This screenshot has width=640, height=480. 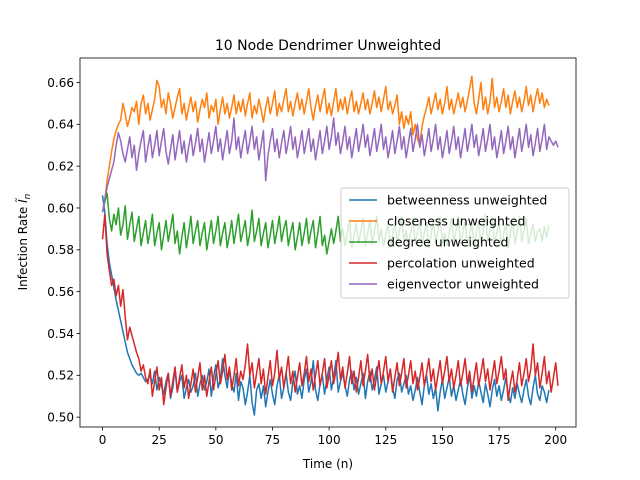 What do you see at coordinates (447, 242) in the screenshot?
I see `legend-label: degree unweighted` at bounding box center [447, 242].